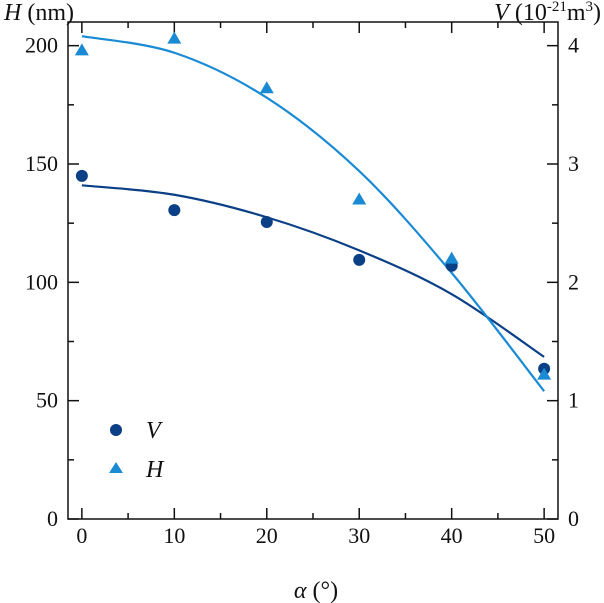  I want to click on y-left-axis-title: H (nm), so click(38, 13).